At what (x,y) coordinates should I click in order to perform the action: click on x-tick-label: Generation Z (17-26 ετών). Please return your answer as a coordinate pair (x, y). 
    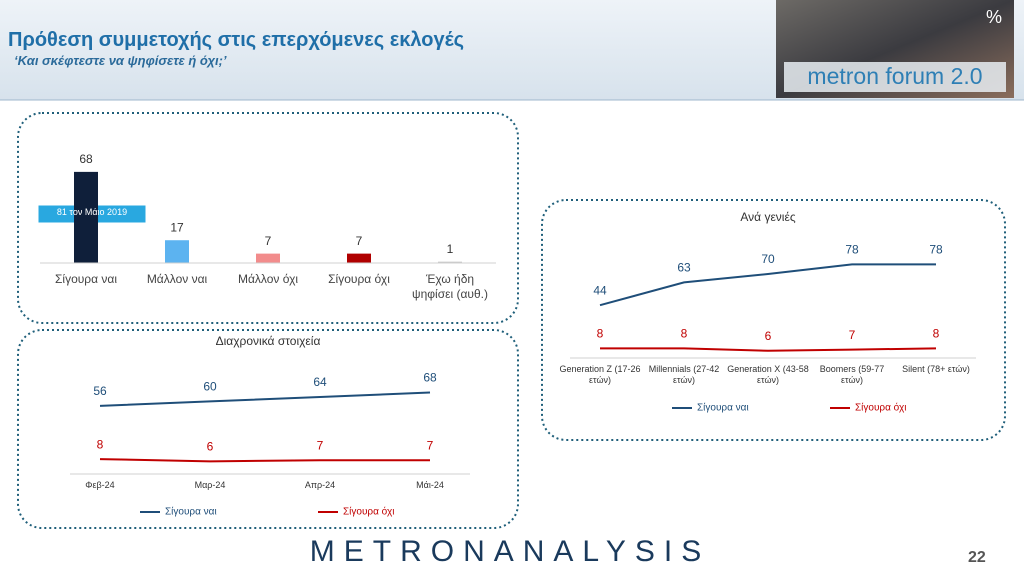
    Looking at the image, I should click on (600, 375).